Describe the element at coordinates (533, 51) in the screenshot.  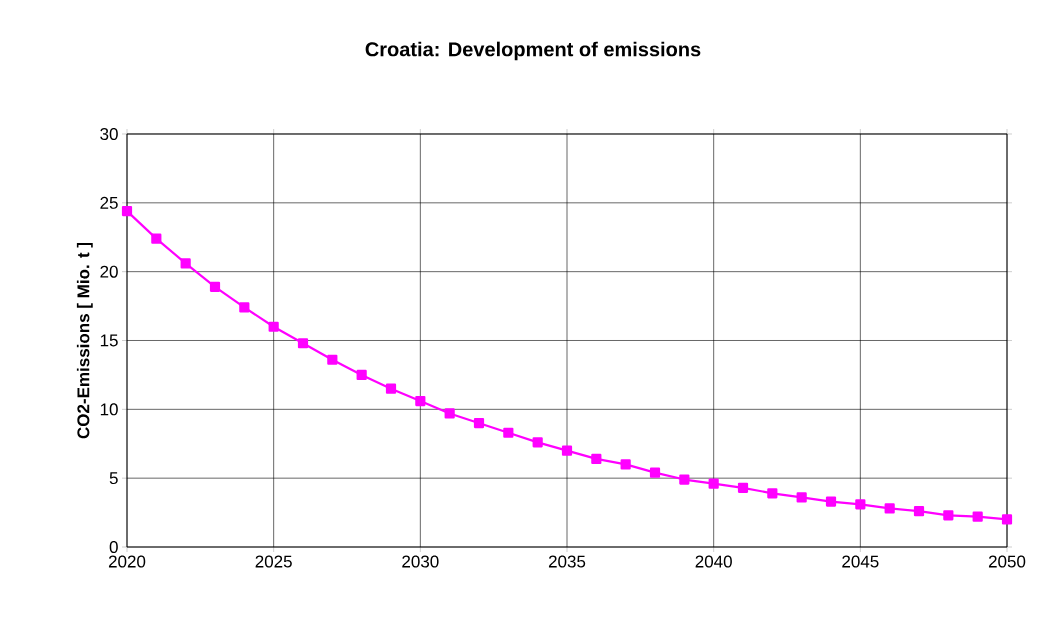
I see `chart-title: Croatia: Development of emissions` at that location.